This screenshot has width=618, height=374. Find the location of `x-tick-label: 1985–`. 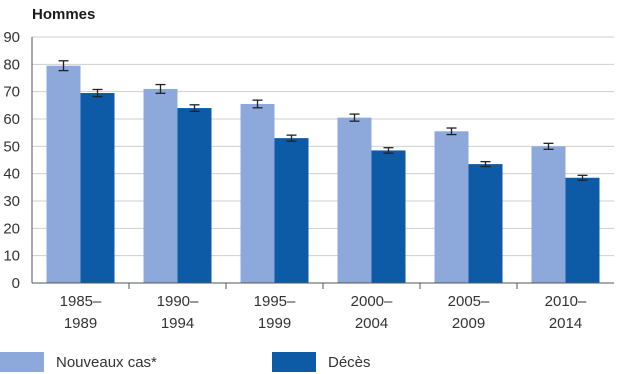

x-tick-label: 1985– is located at coordinates (81, 301).